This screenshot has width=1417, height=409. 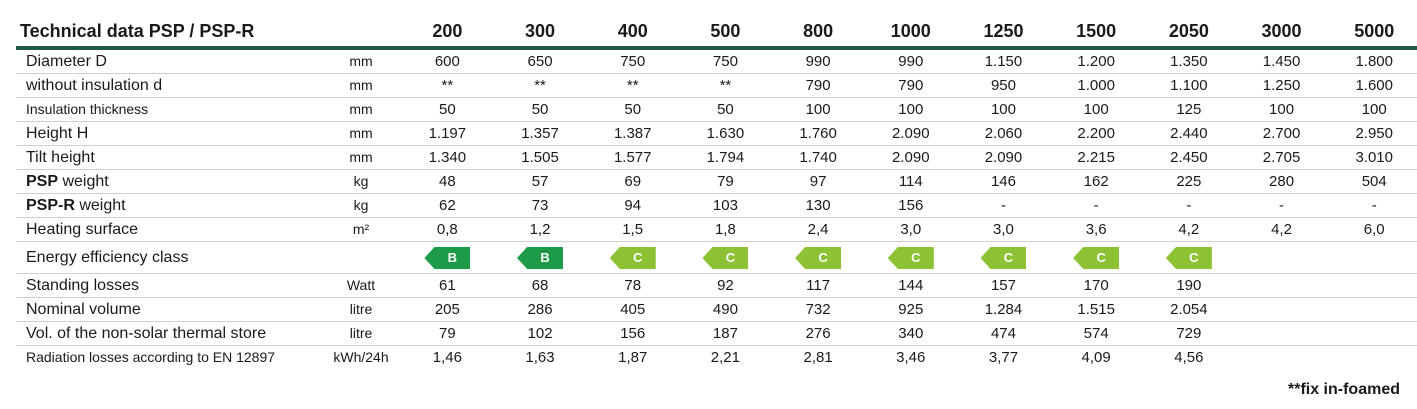 What do you see at coordinates (168, 61) in the screenshot?
I see `row-label: Diameter D` at bounding box center [168, 61].